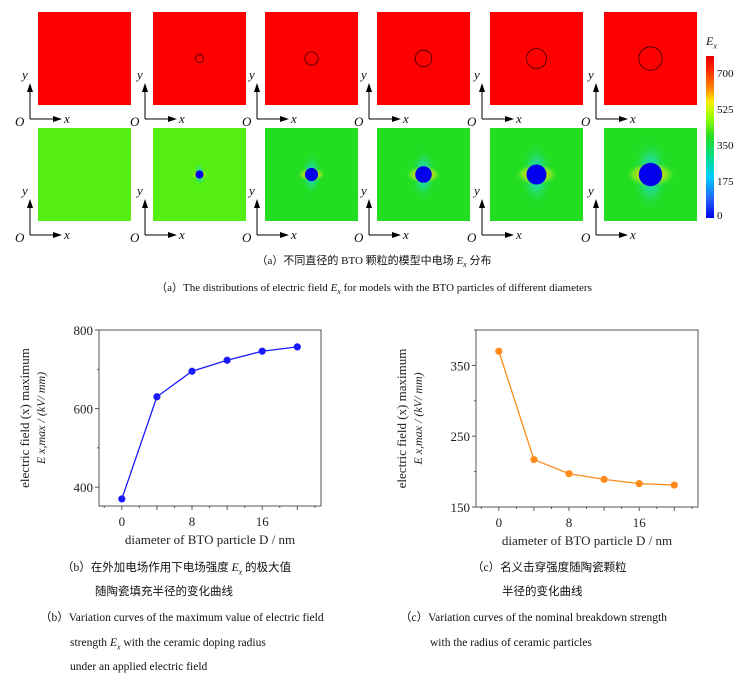  What do you see at coordinates (193, 643) in the screenshot?
I see `caption-b-en-suffix: with the ceramic doping radius` at bounding box center [193, 643].